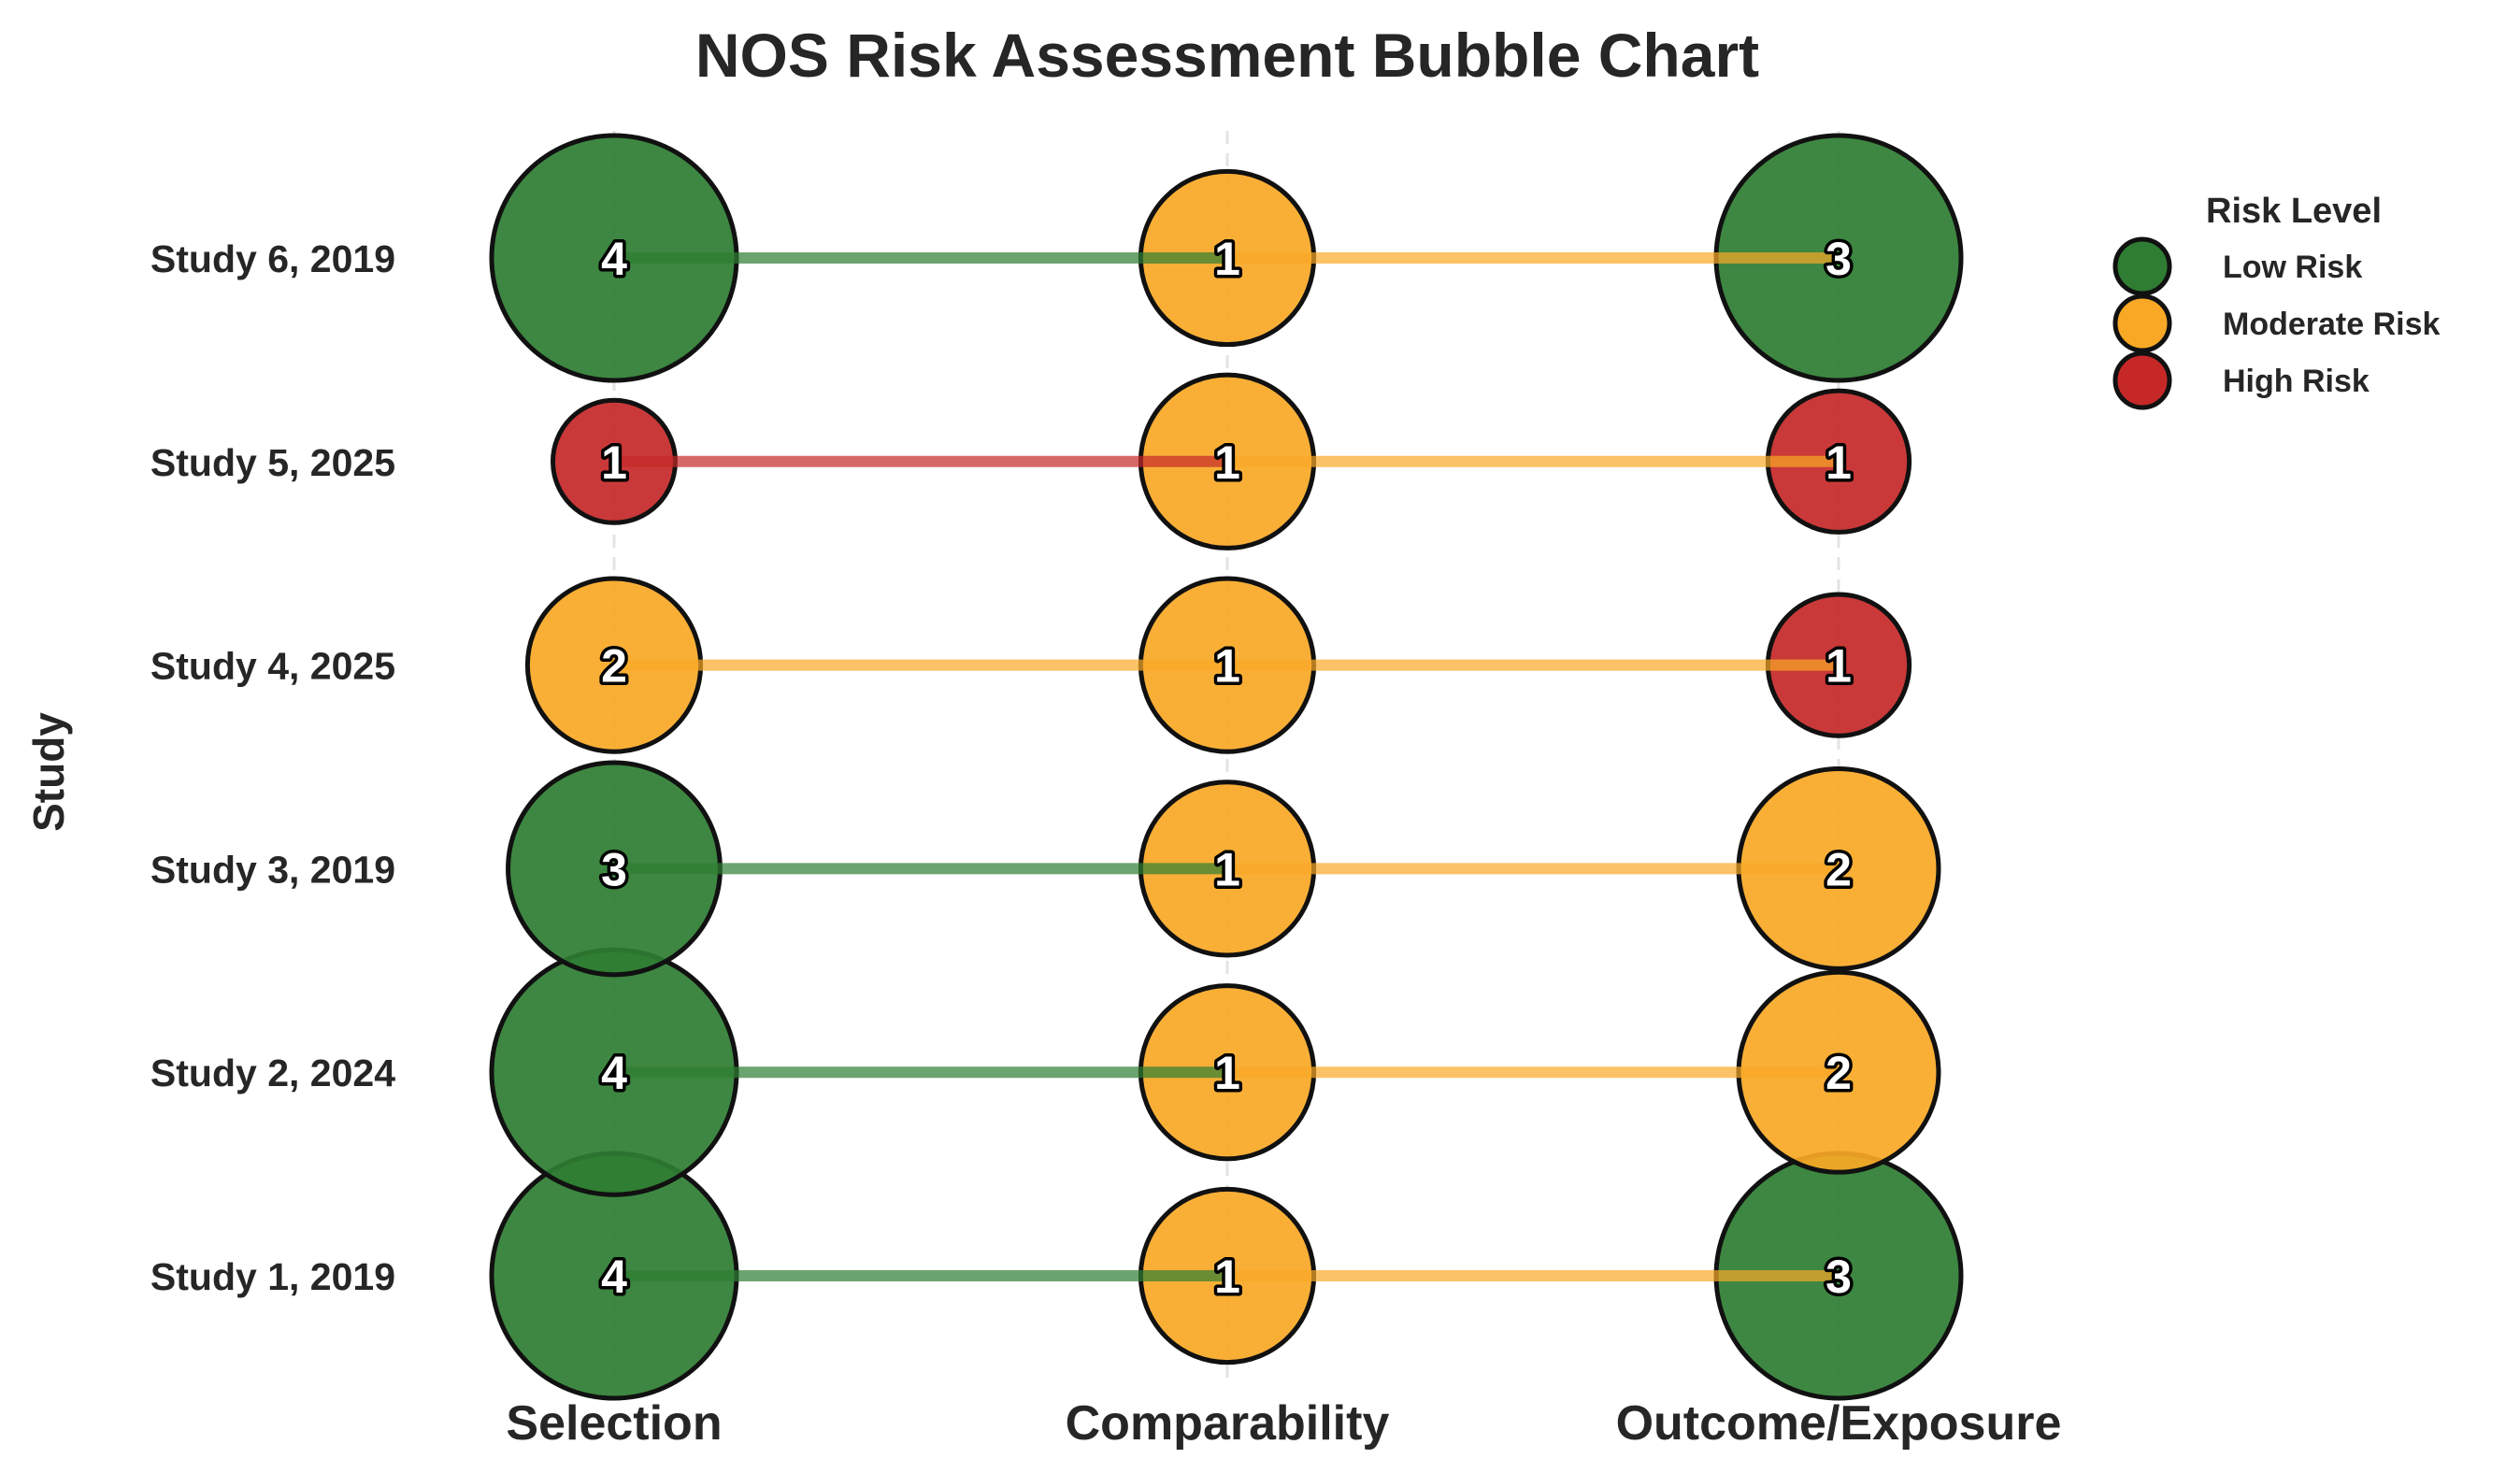 The image size is (2520, 1473). I want to click on y-tick-label: Study 3, 2019, so click(272, 870).